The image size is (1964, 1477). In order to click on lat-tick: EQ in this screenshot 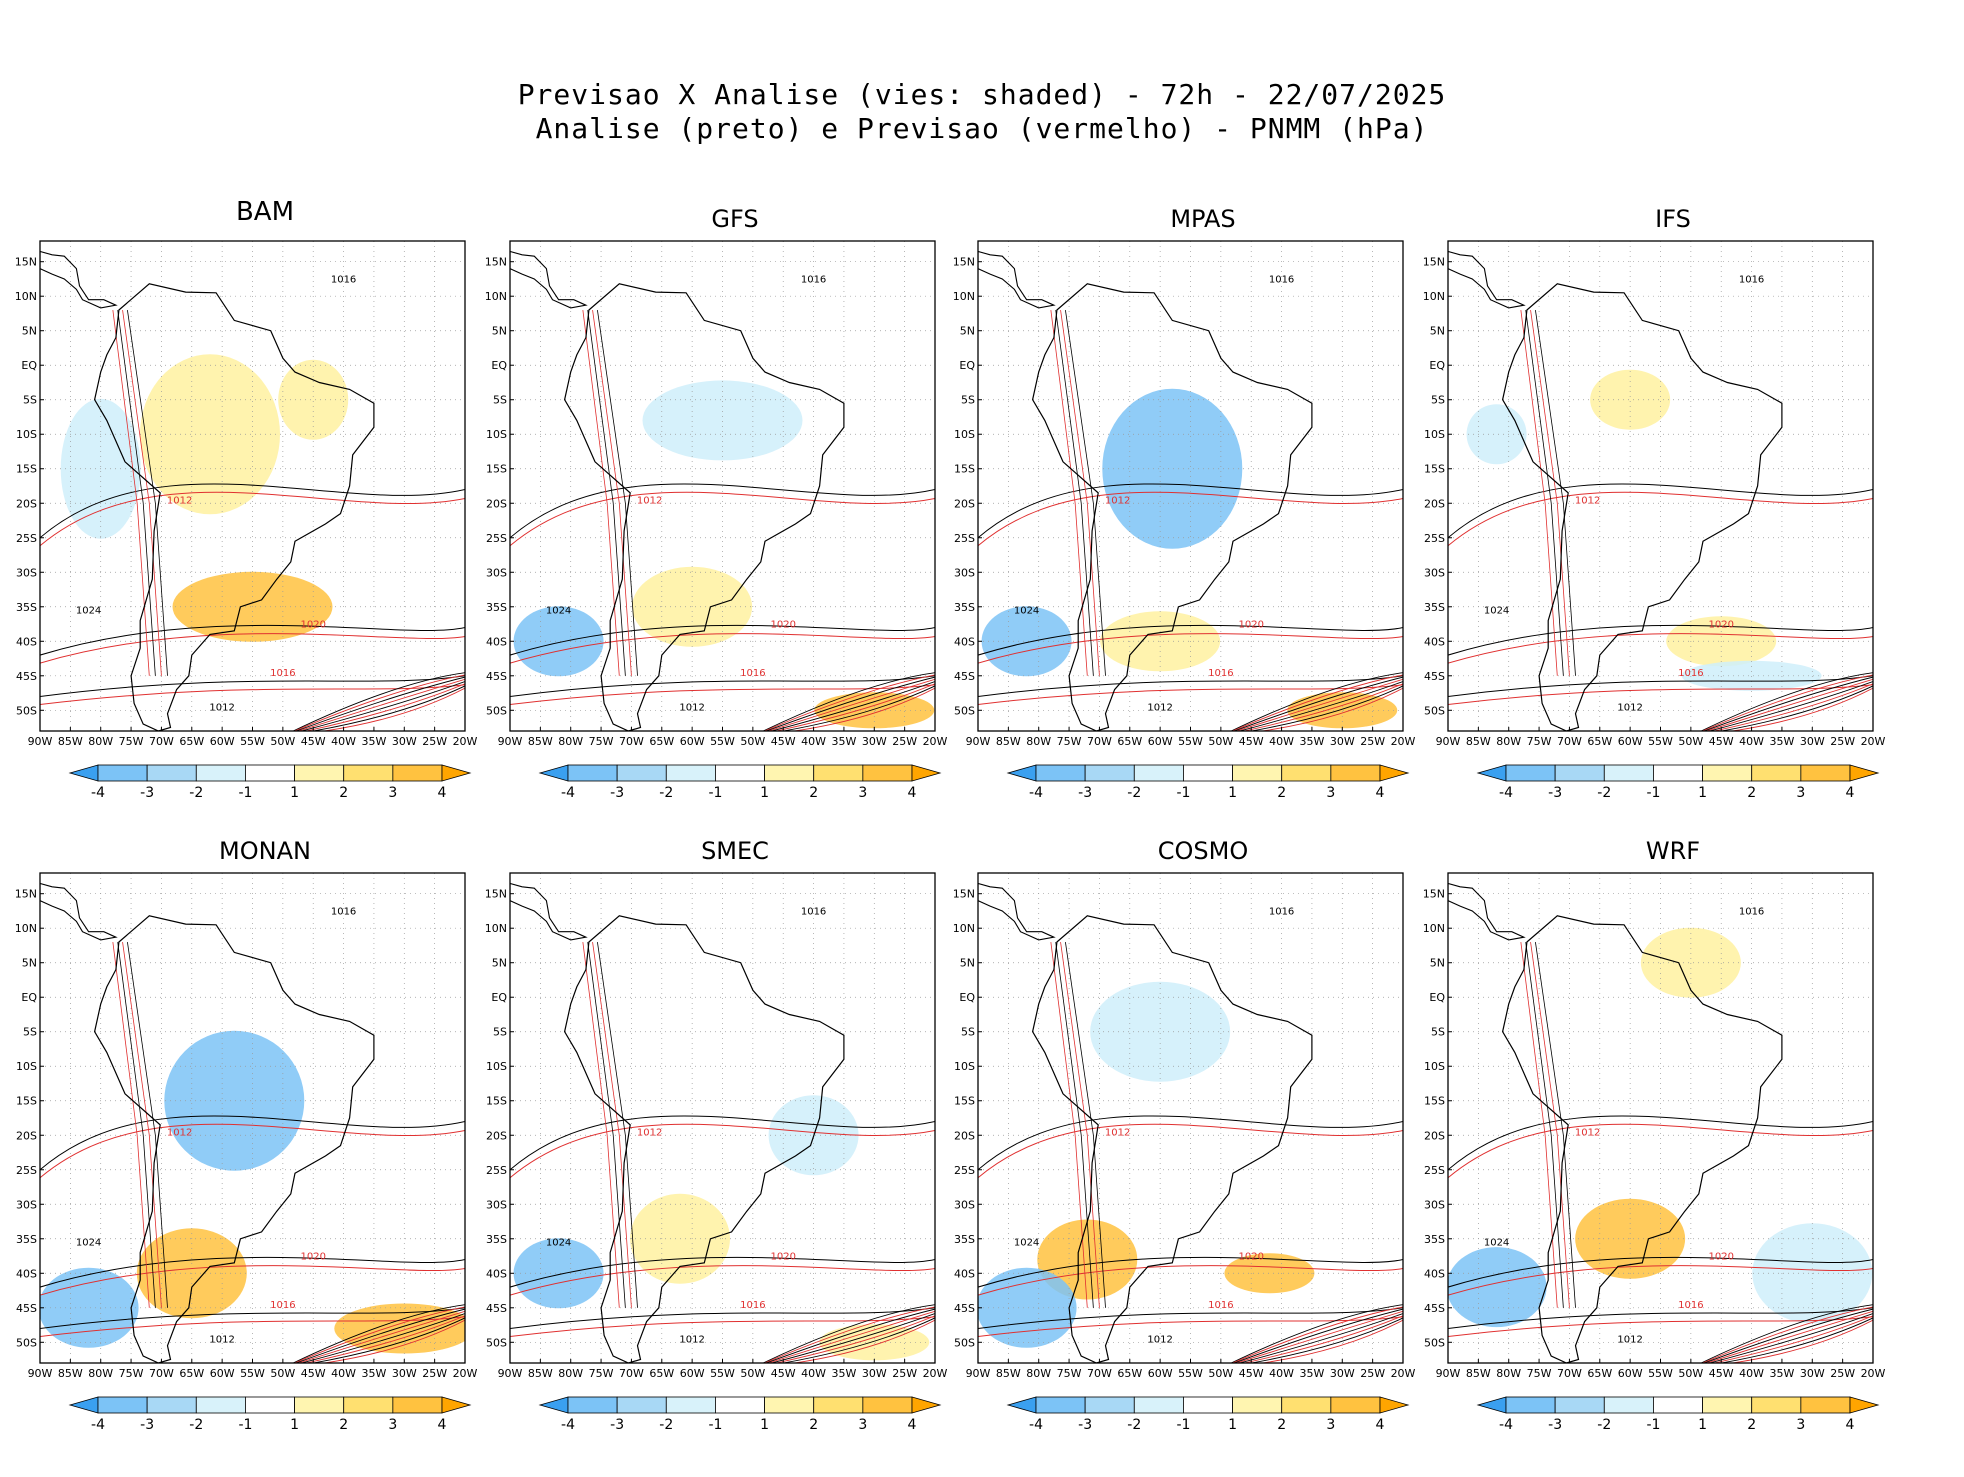, I will do `click(1437, 365)`.